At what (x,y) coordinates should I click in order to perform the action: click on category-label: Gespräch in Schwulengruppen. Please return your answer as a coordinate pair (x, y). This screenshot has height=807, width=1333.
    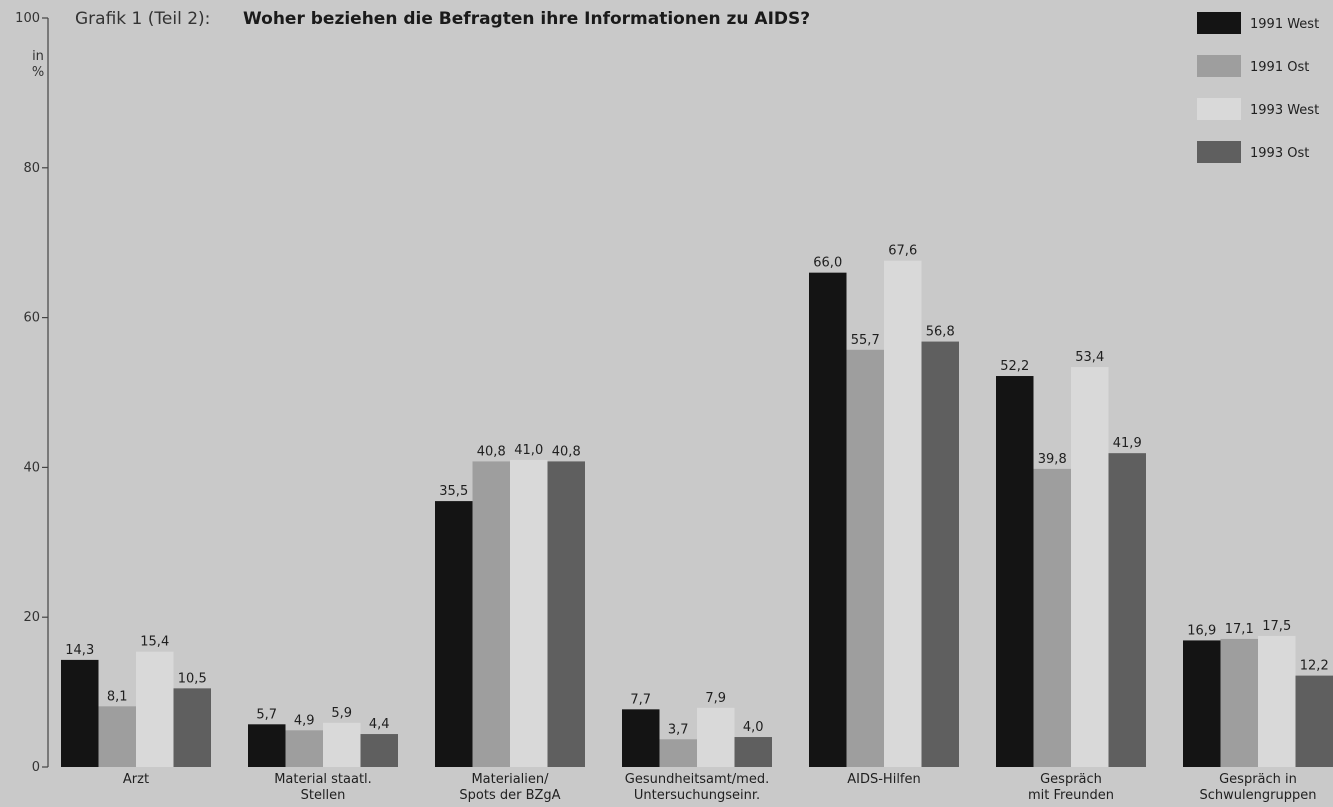
    Looking at the image, I should click on (1258, 787).